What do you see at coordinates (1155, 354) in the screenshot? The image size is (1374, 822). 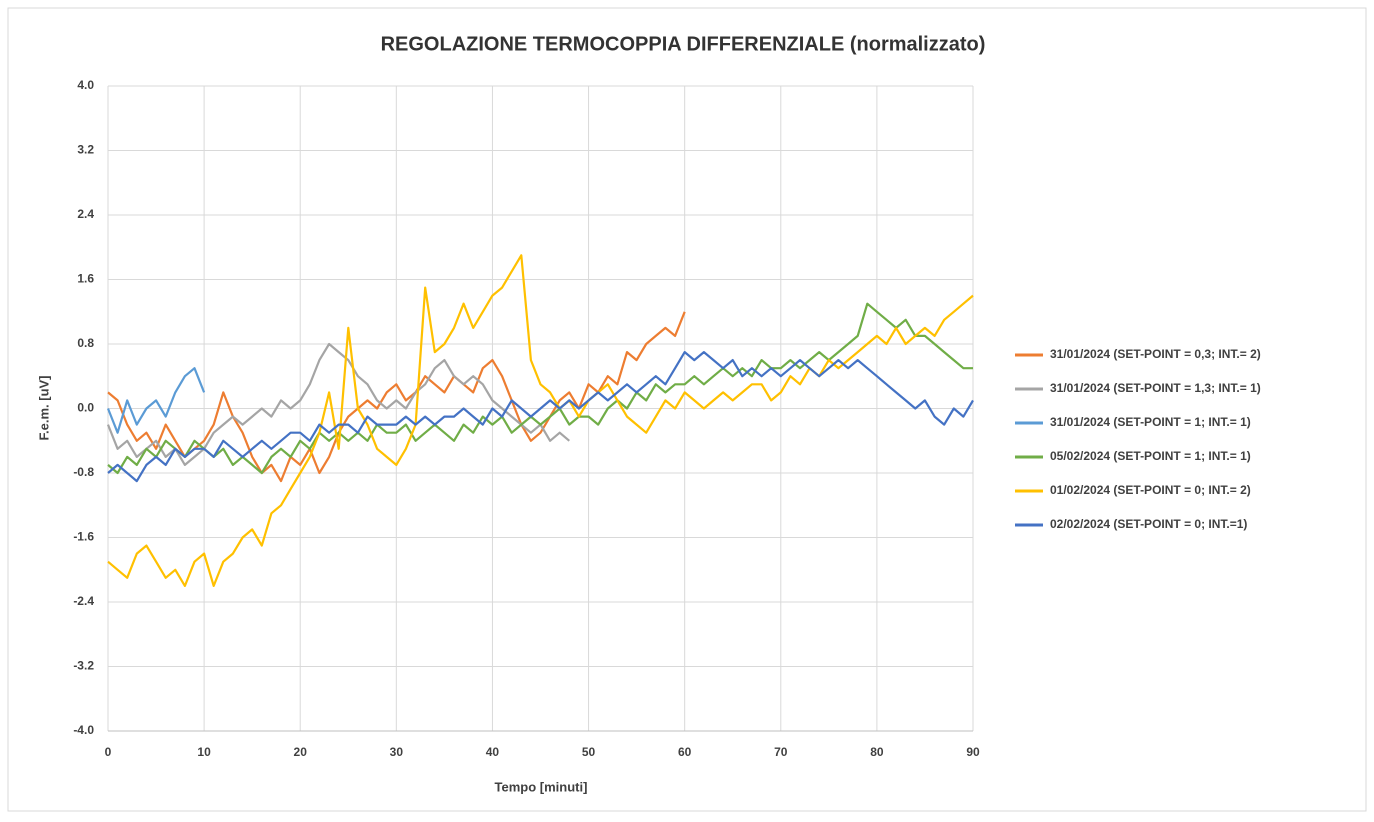 I see `legend-label: 31/01/2024 (SET-POINT = 0,3; INT.= 2)` at bounding box center [1155, 354].